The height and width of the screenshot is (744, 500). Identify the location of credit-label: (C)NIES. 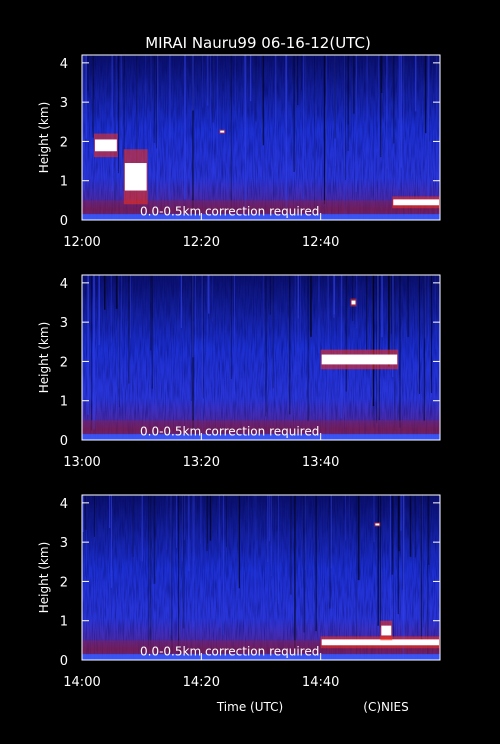
(385, 707).